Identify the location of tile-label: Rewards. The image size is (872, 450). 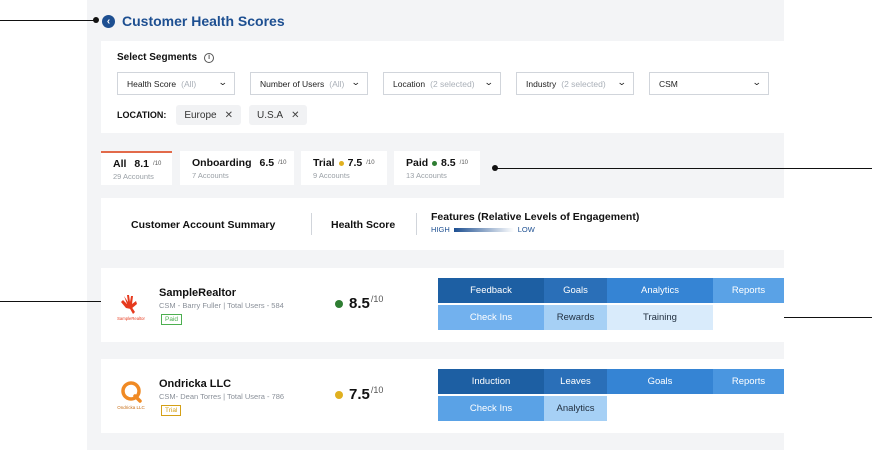
(575, 317).